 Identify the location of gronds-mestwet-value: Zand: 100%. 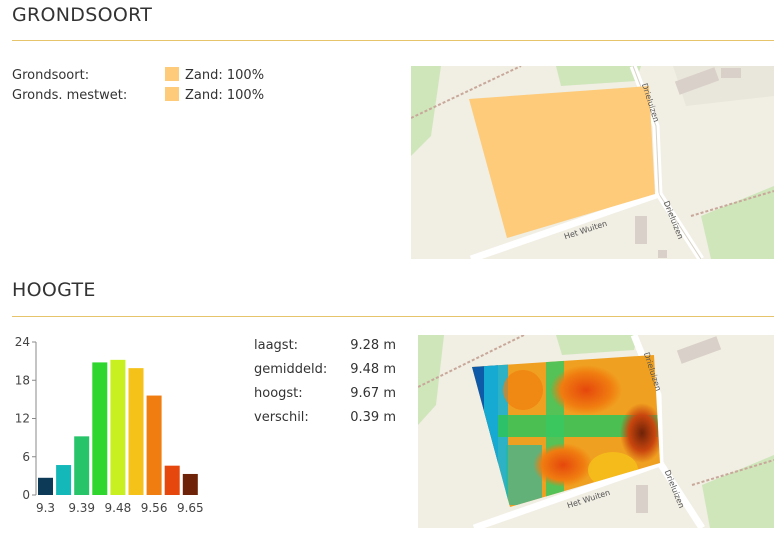
(225, 95).